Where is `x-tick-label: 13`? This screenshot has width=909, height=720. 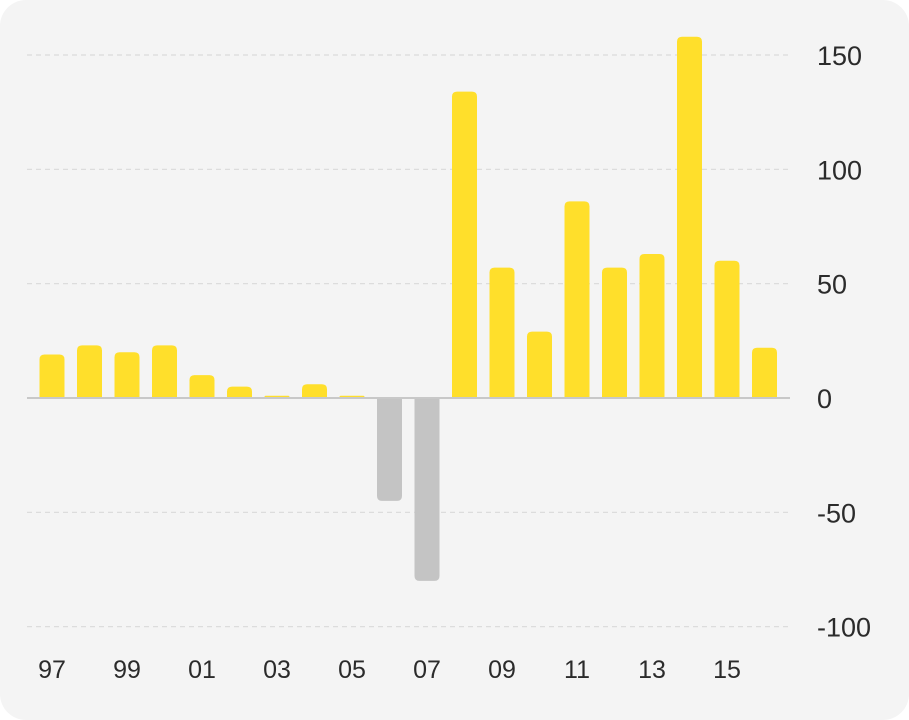 x-tick-label: 13 is located at coordinates (652, 670).